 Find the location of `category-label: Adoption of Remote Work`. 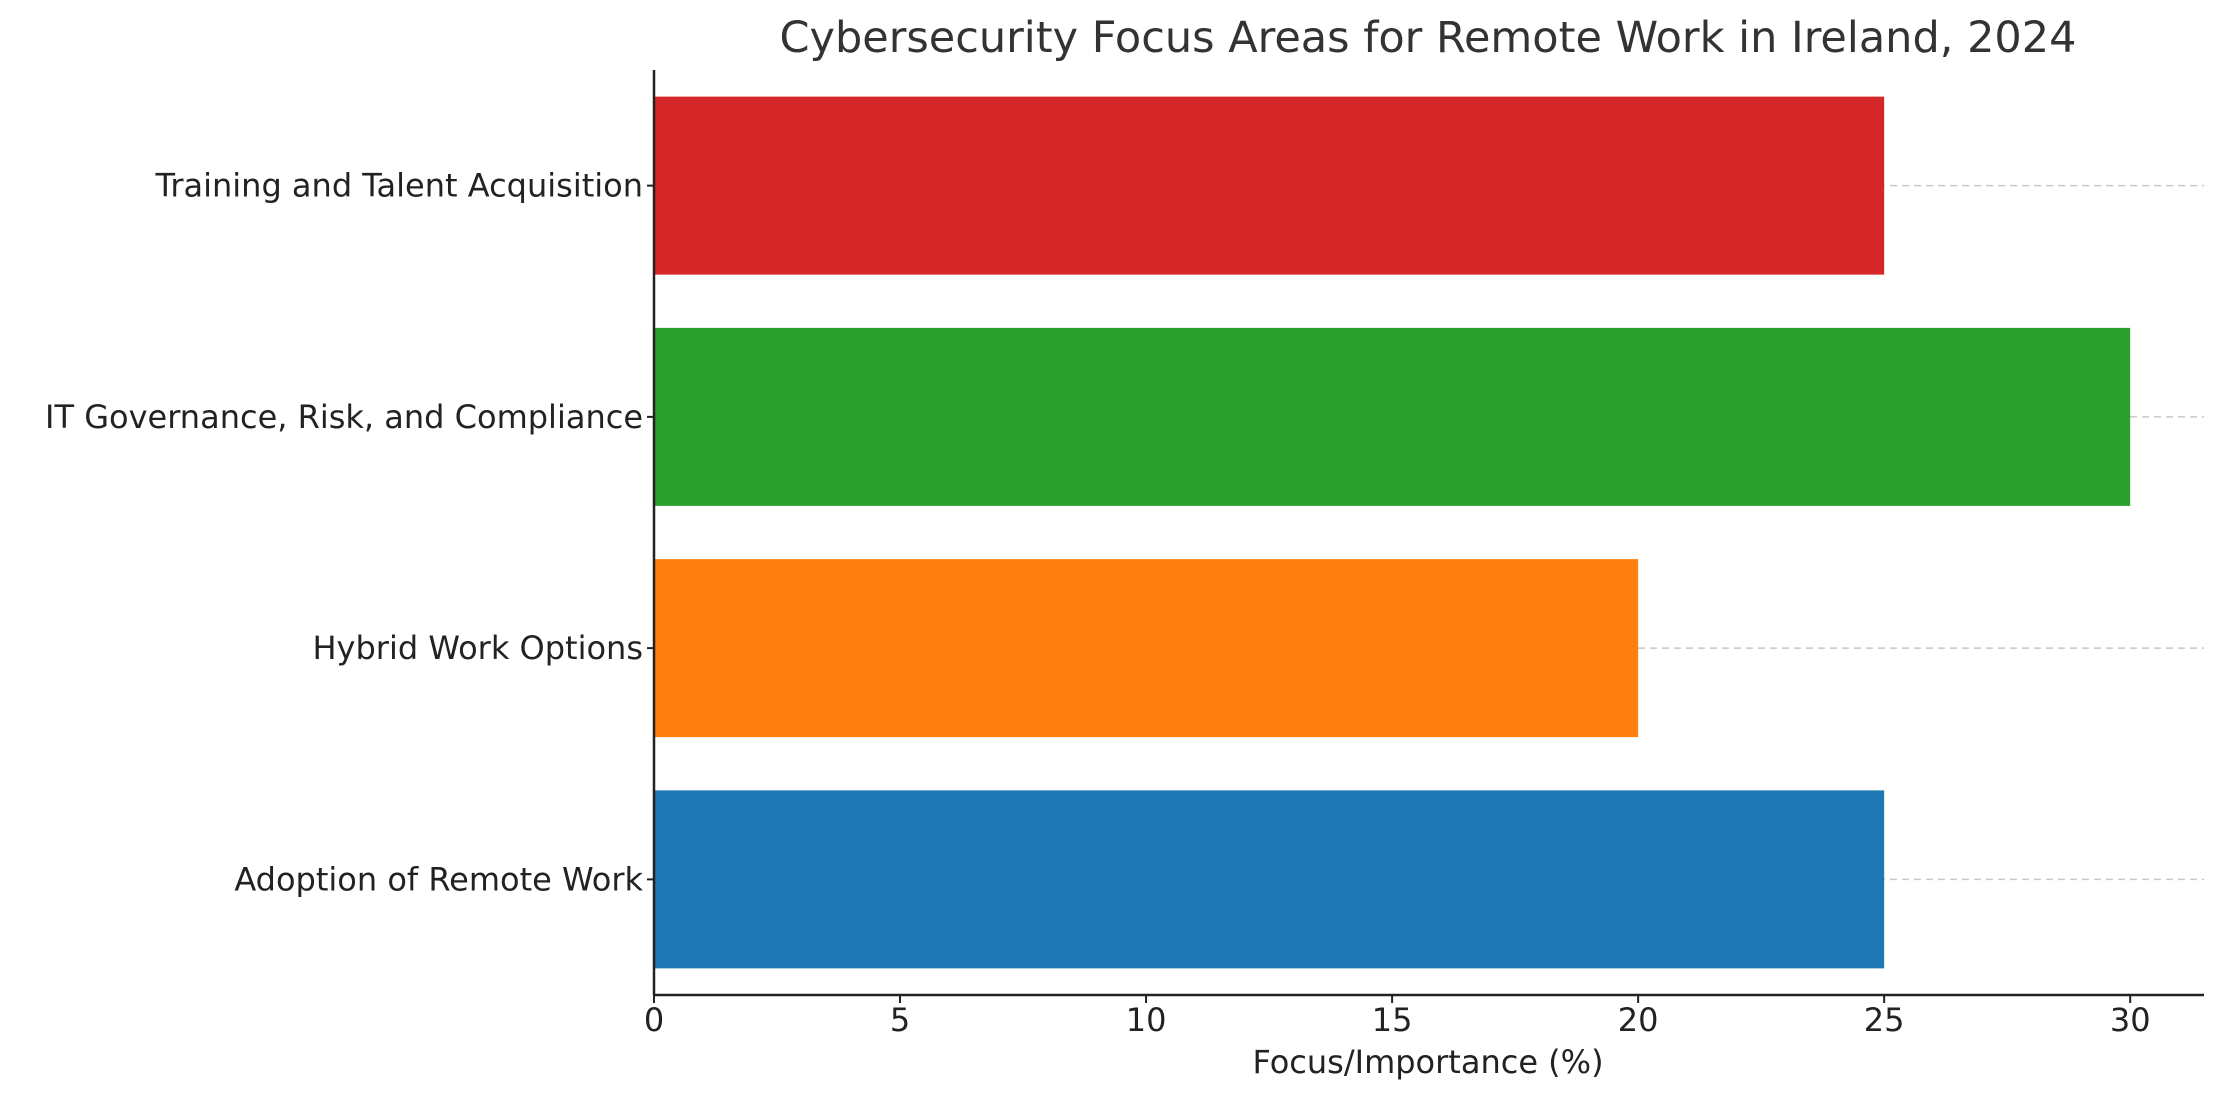

category-label: Adoption of Remote Work is located at coordinates (438, 879).